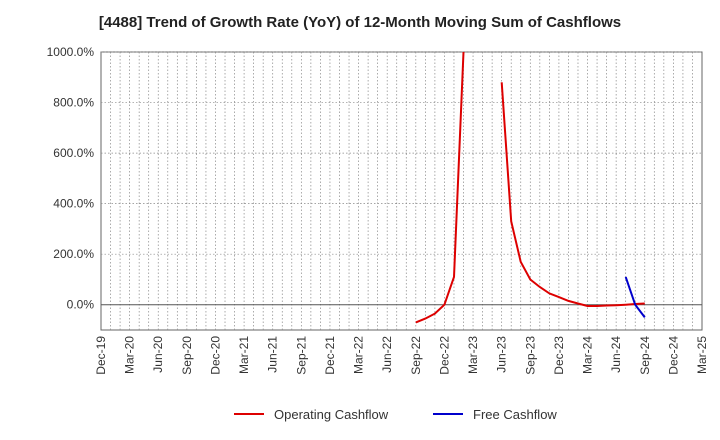  I want to click on x-tick-label: Jun-23, so click(502, 354).